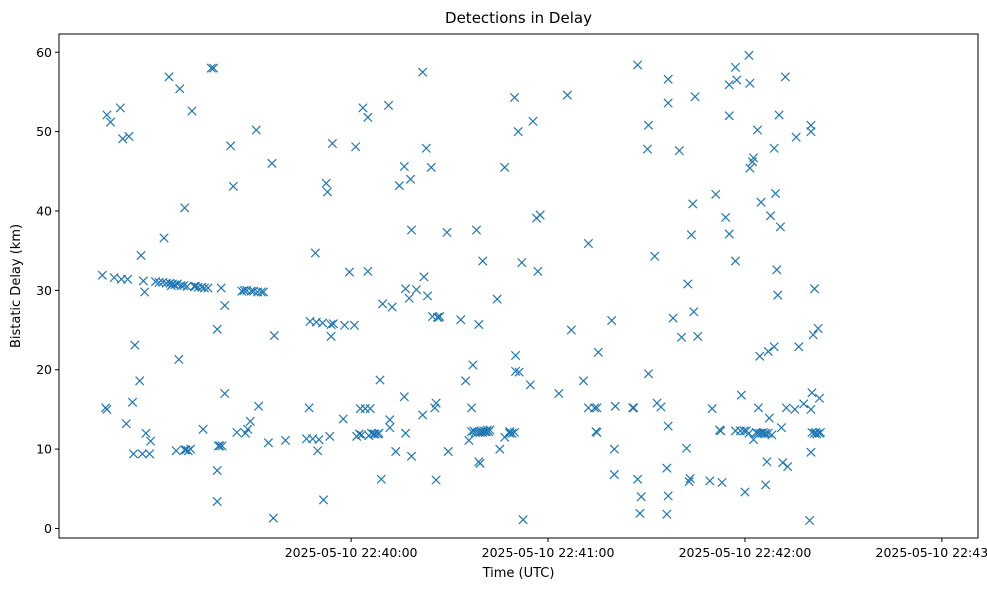  Describe the element at coordinates (48, 528) in the screenshot. I see `y-tick-label: 0` at that location.